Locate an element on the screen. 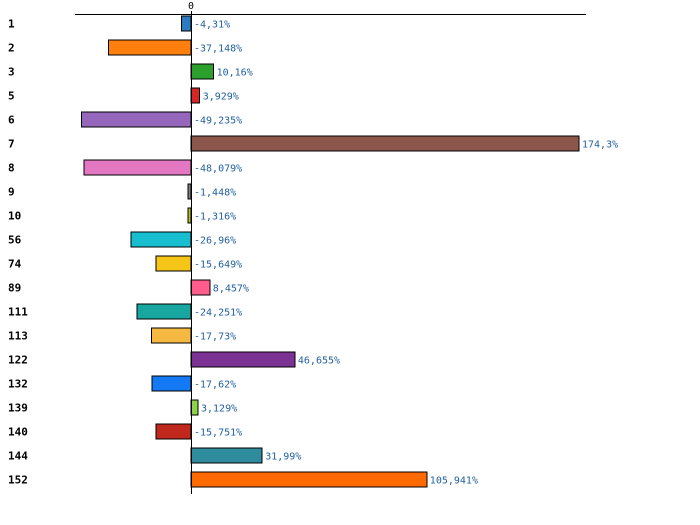  category-label-1: 1 is located at coordinates (11, 24).